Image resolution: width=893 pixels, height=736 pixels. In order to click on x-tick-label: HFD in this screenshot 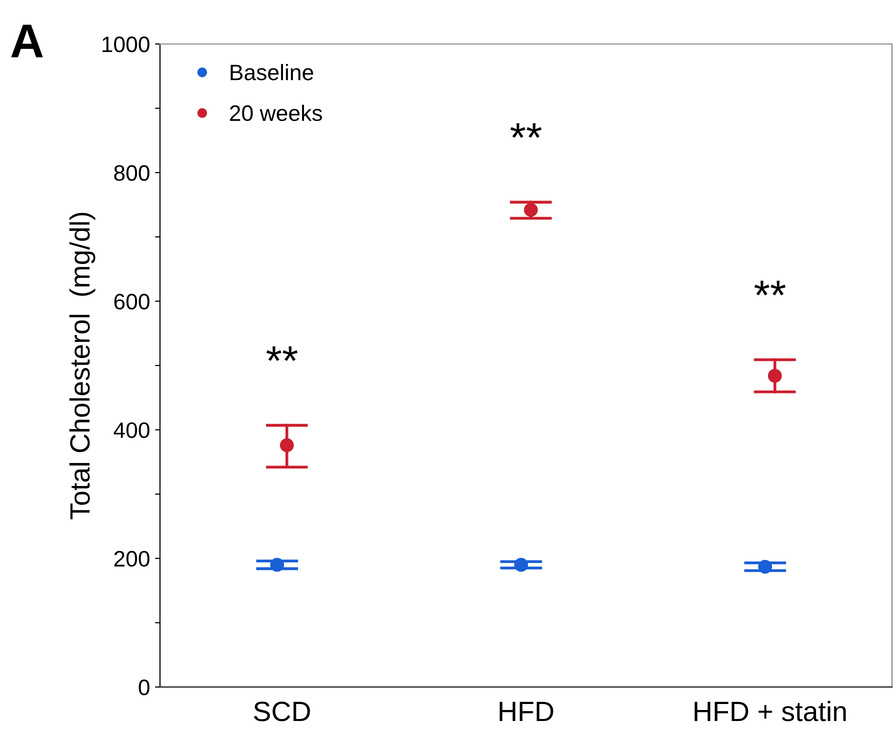, I will do `click(527, 712)`.